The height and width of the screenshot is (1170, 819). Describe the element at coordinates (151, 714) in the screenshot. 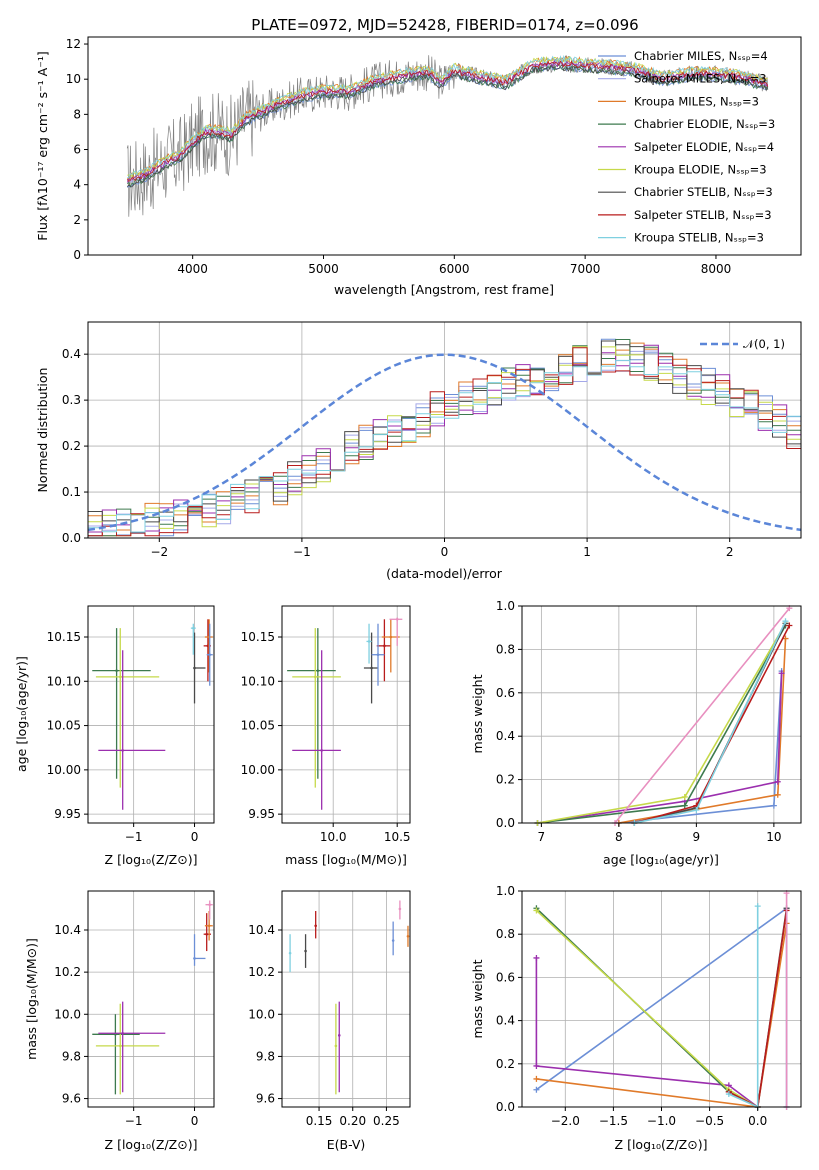

I see `age-vs-Z-axes-frame` at that location.